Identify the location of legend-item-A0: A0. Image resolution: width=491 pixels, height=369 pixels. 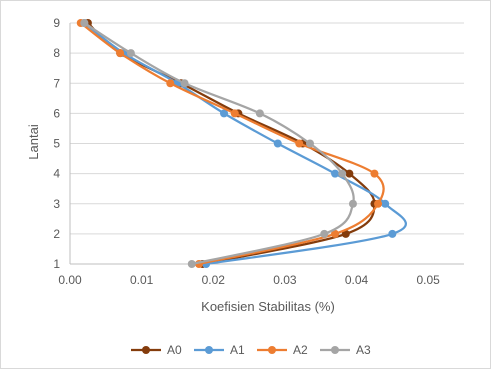
(156, 350).